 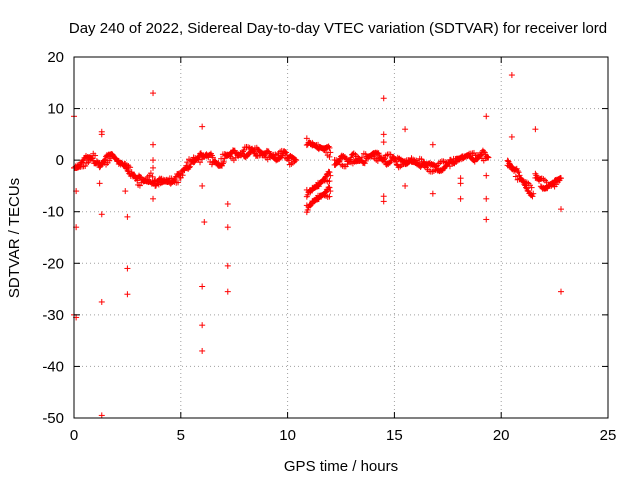 I want to click on y-tick-label: 0, so click(x=60, y=160).